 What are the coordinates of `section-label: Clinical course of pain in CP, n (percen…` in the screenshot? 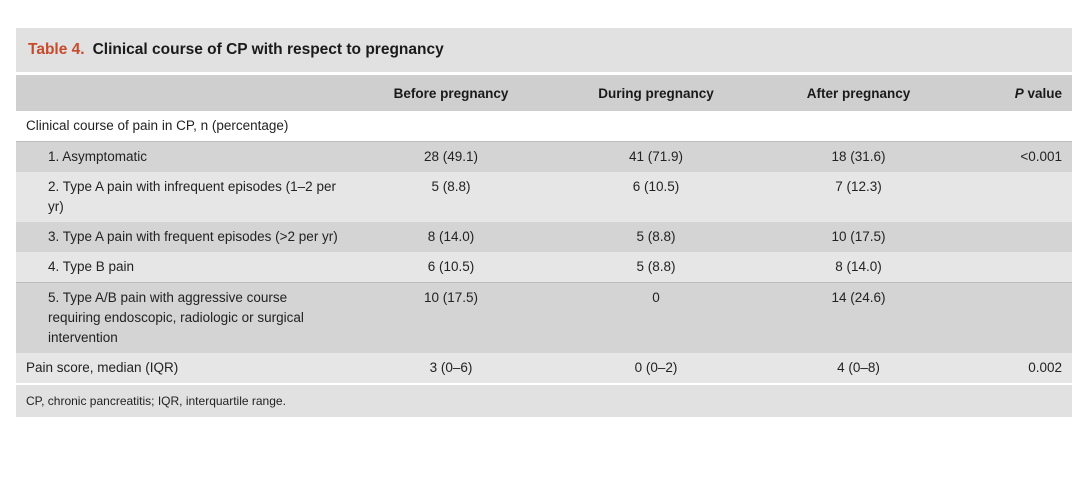 It's located at (544, 126).